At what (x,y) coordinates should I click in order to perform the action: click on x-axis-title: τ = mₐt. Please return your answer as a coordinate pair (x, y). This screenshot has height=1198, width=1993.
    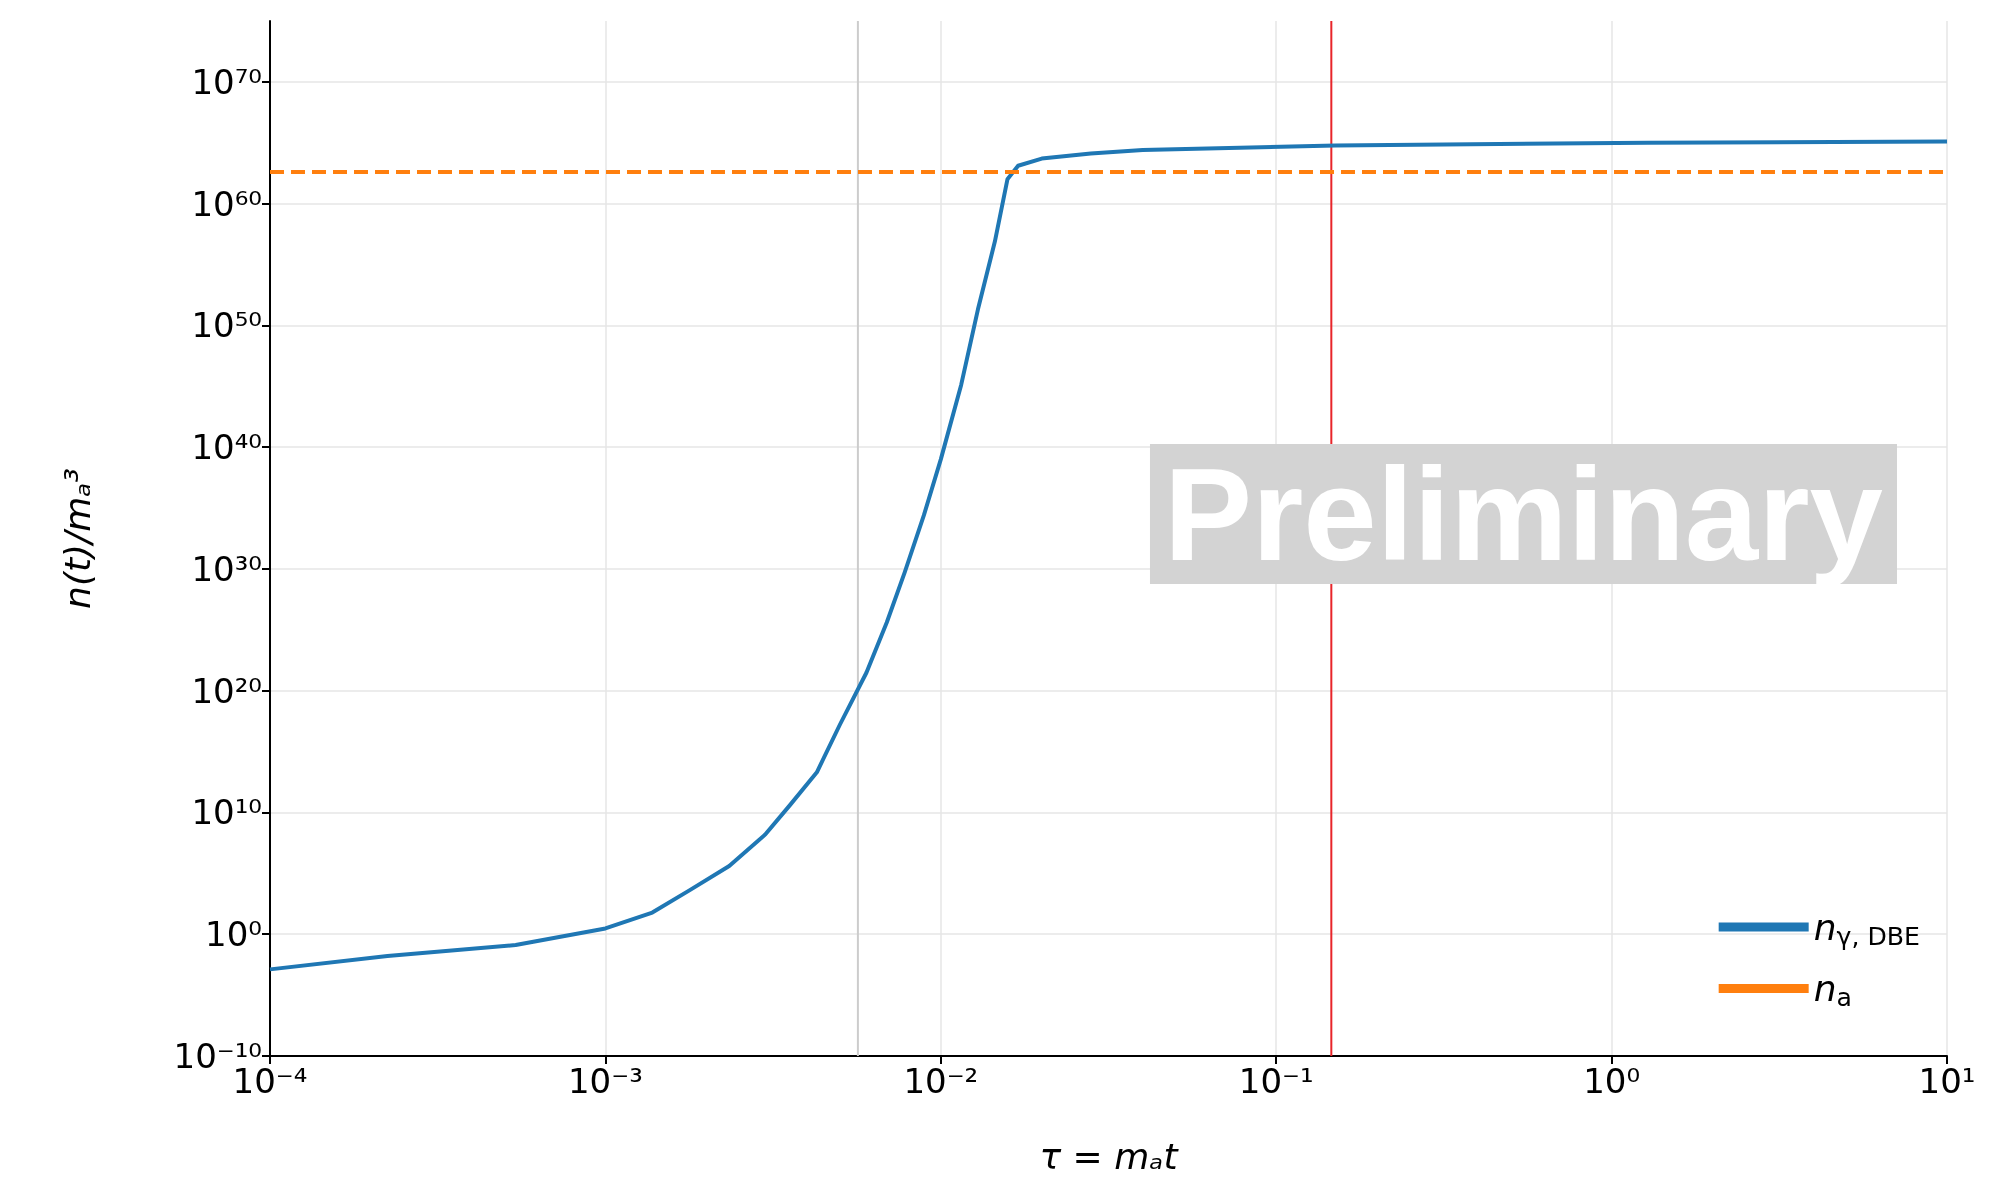
    Looking at the image, I should click on (1109, 1156).